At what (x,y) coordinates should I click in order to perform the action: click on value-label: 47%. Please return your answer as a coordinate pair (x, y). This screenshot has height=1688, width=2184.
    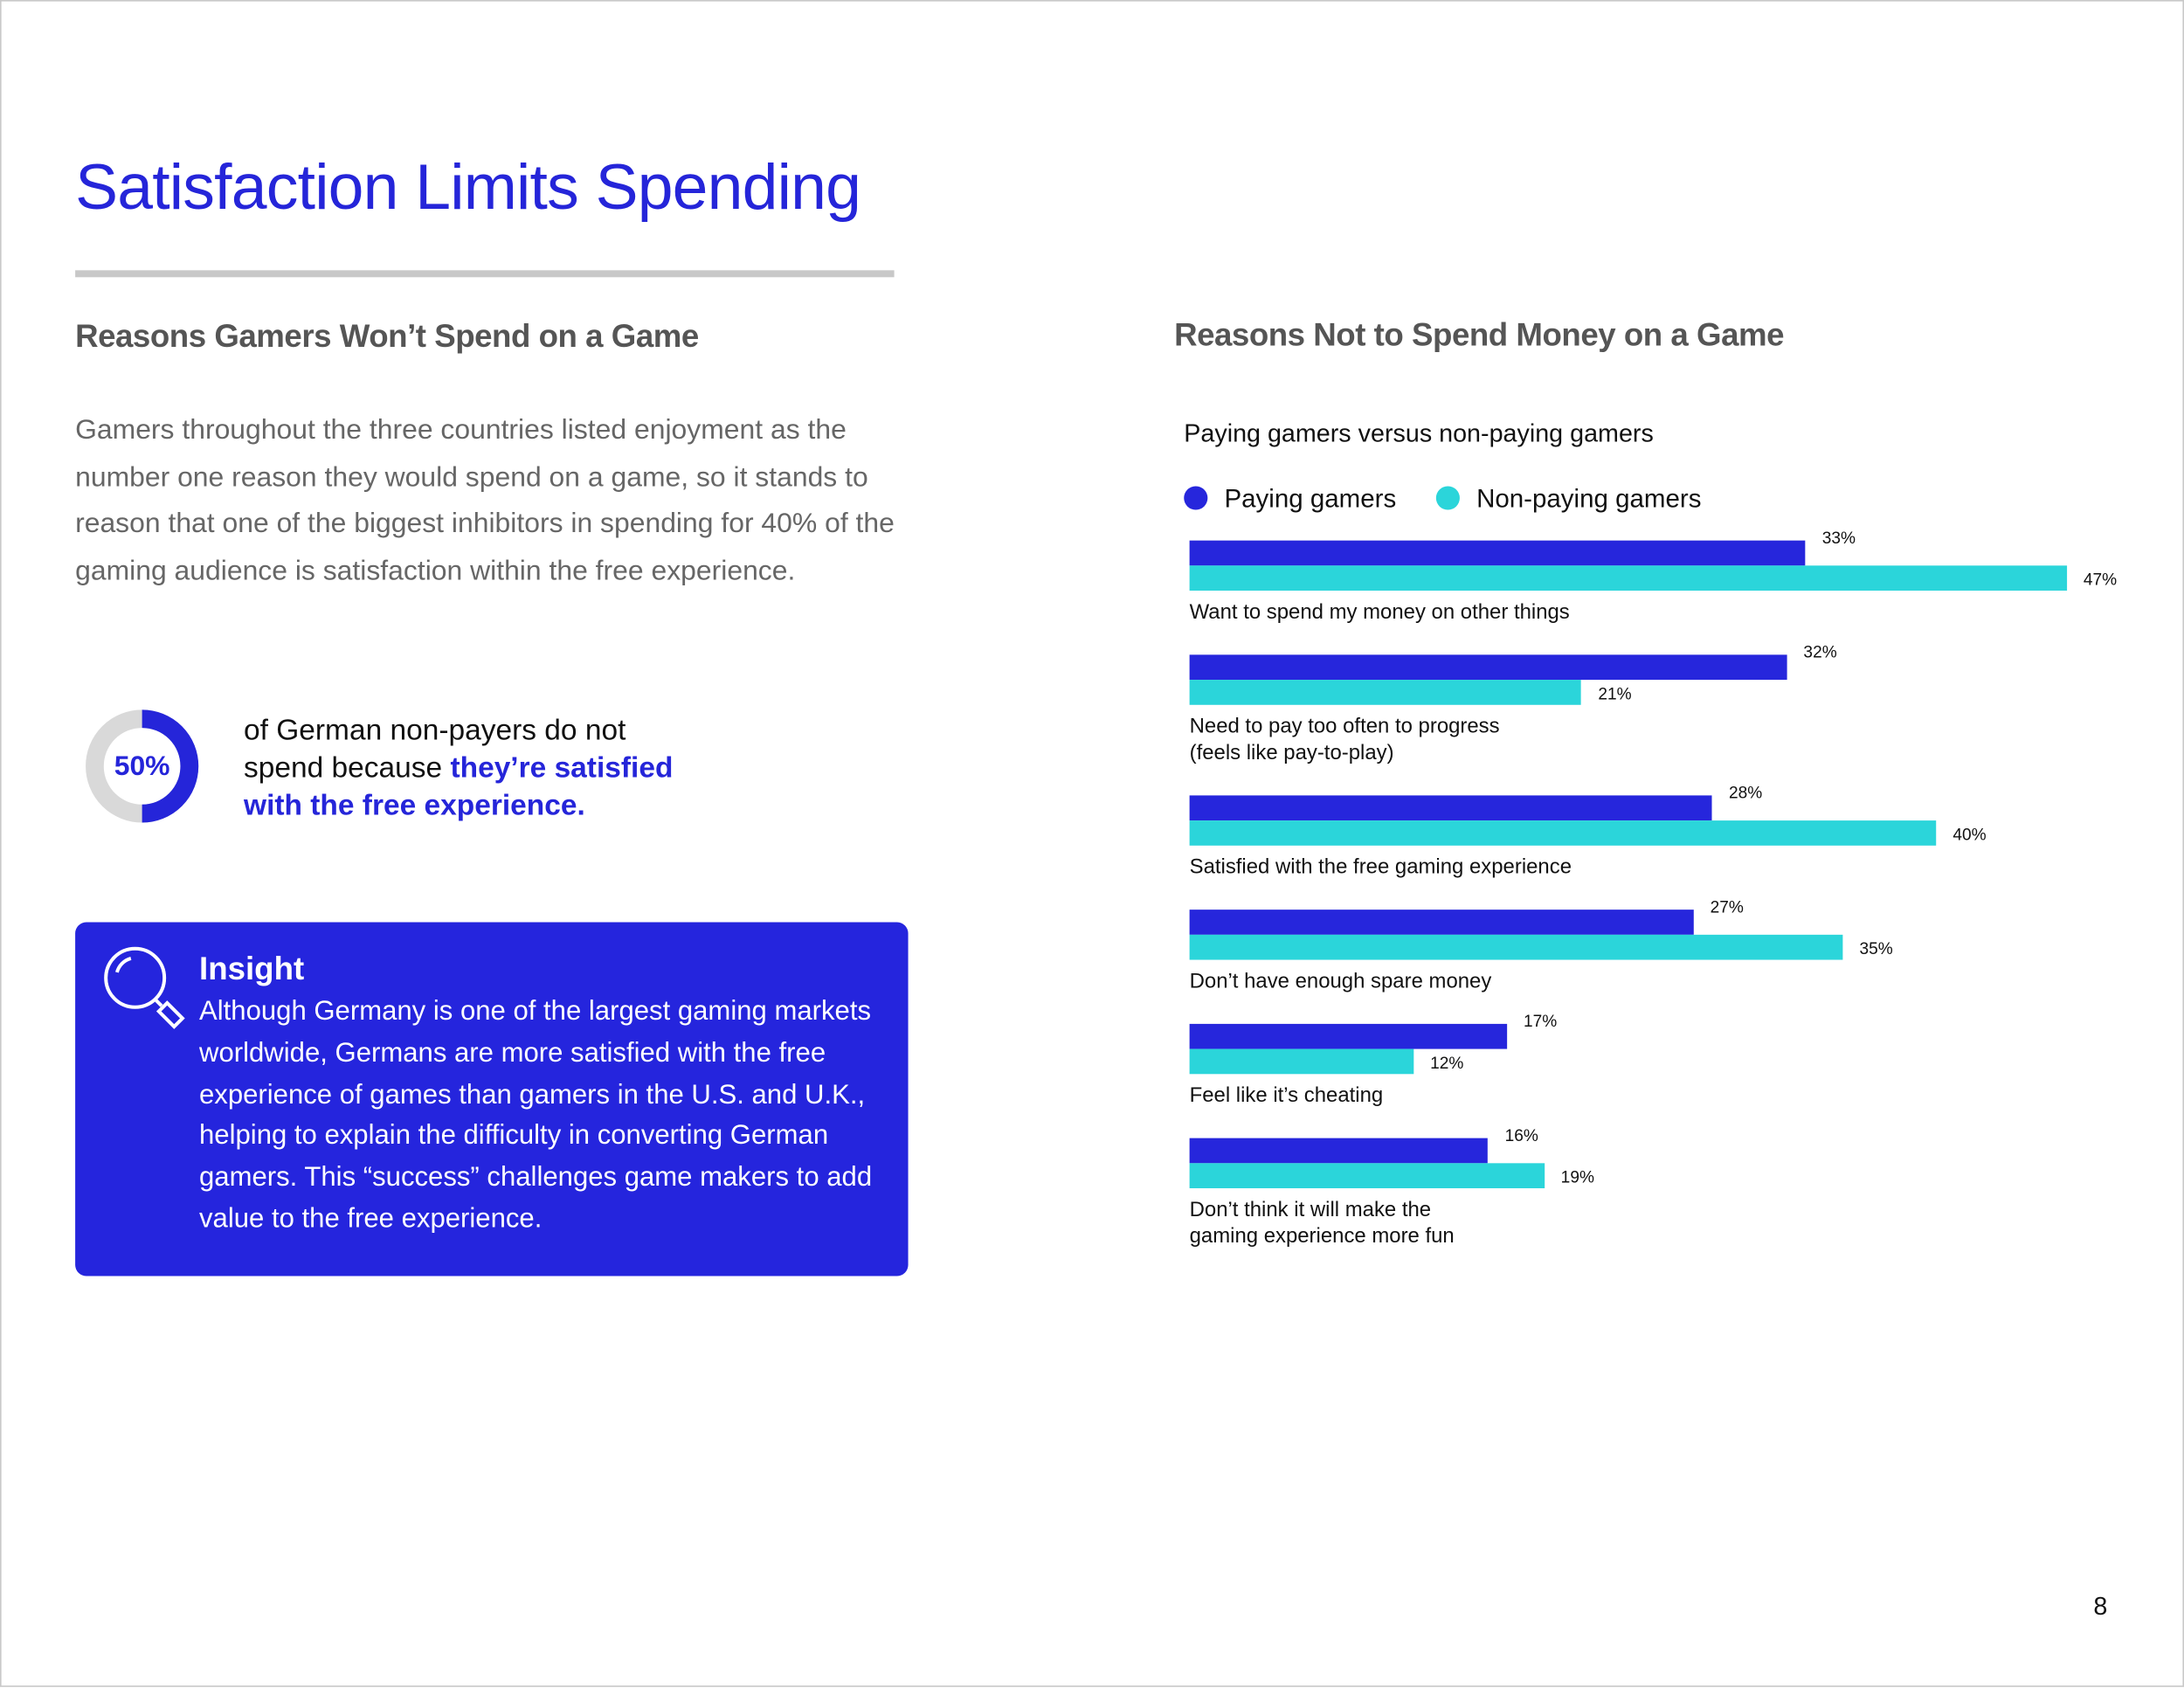
    Looking at the image, I should click on (2100, 580).